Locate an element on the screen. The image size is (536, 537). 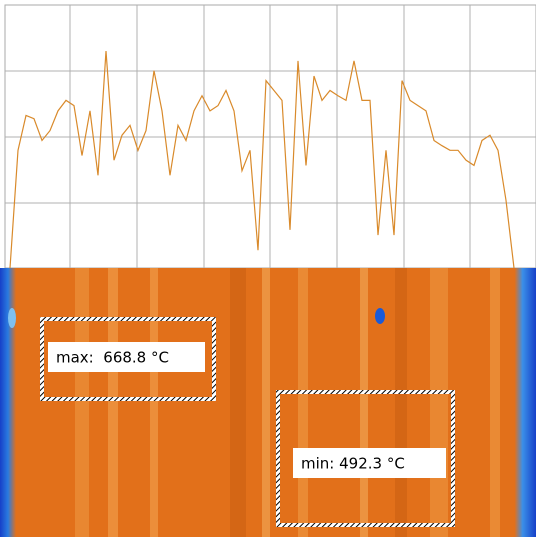
roi-max: max: 668.8 °C is located at coordinates (128, 359).